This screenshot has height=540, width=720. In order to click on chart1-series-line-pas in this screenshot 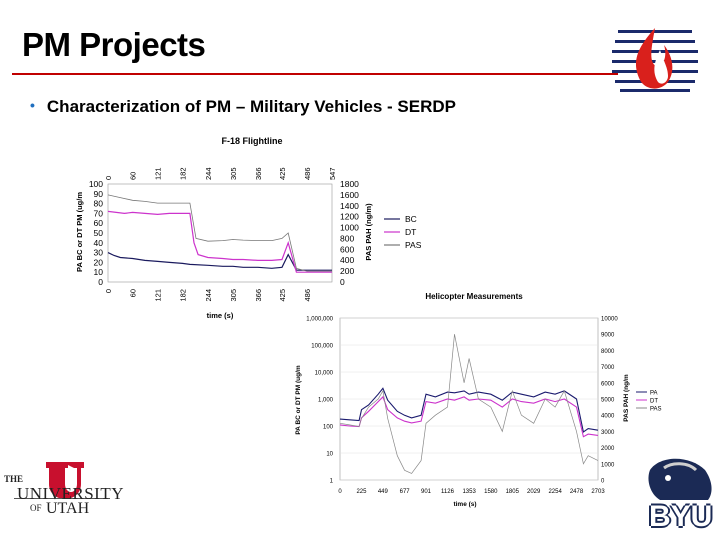, I will do `click(219, 233)`.